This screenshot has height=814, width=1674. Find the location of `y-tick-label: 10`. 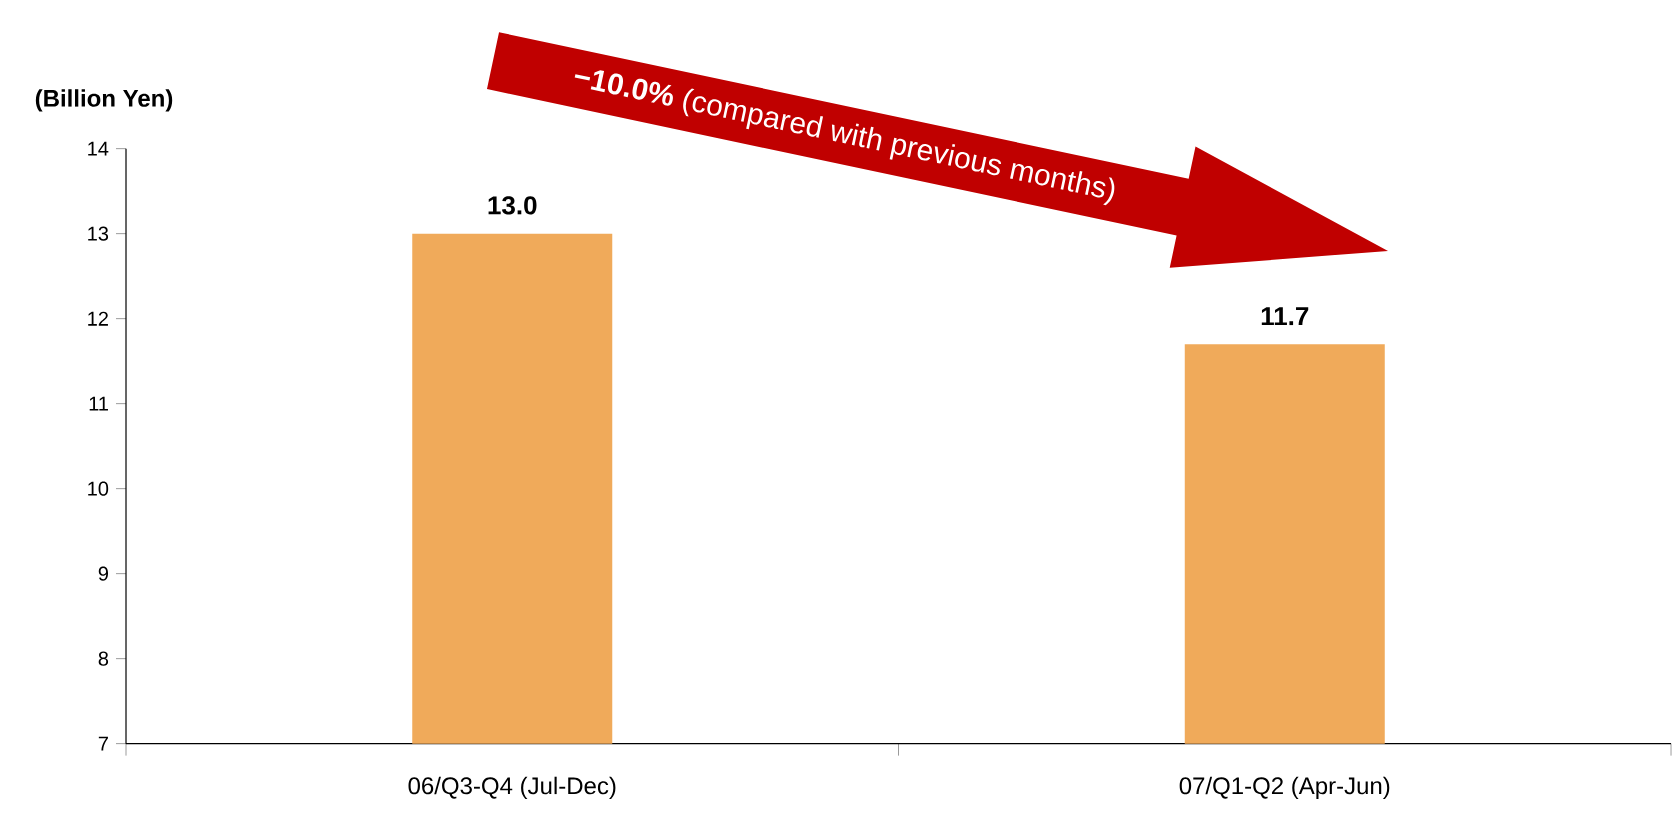

y-tick-label: 10 is located at coordinates (98, 488).